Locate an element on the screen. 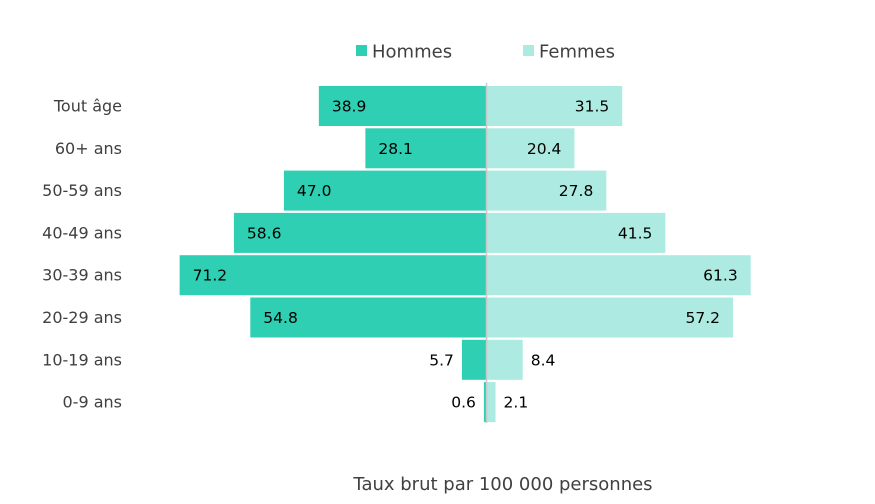 This screenshot has height=504, width=875. category-label: 10-19 ans is located at coordinates (82, 359).